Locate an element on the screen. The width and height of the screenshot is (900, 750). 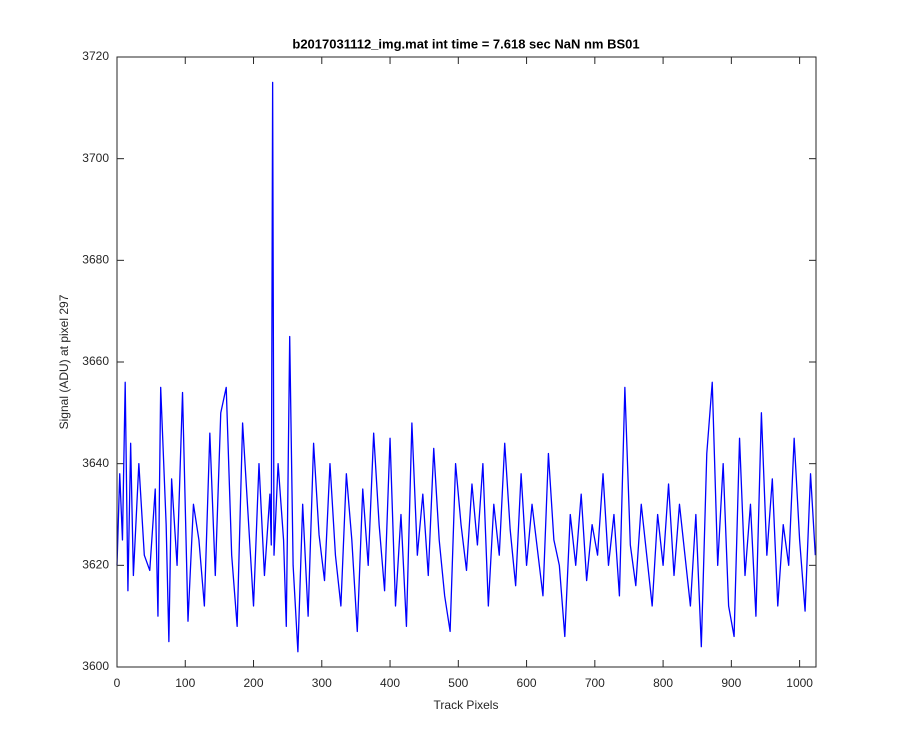
y-axis-label: Signal (ADU) at pixel 297 is located at coordinates (64, 361).